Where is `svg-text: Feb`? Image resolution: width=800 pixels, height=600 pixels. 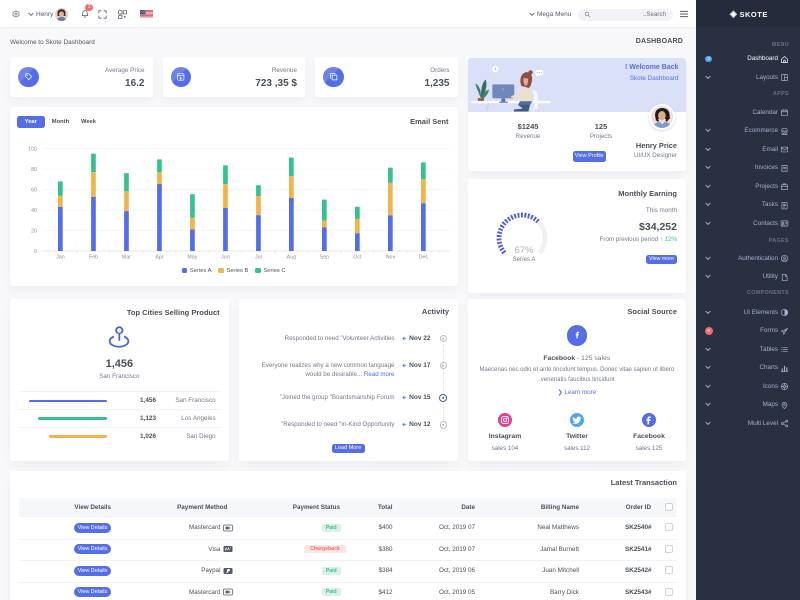 svg-text: Feb is located at coordinates (93, 258).